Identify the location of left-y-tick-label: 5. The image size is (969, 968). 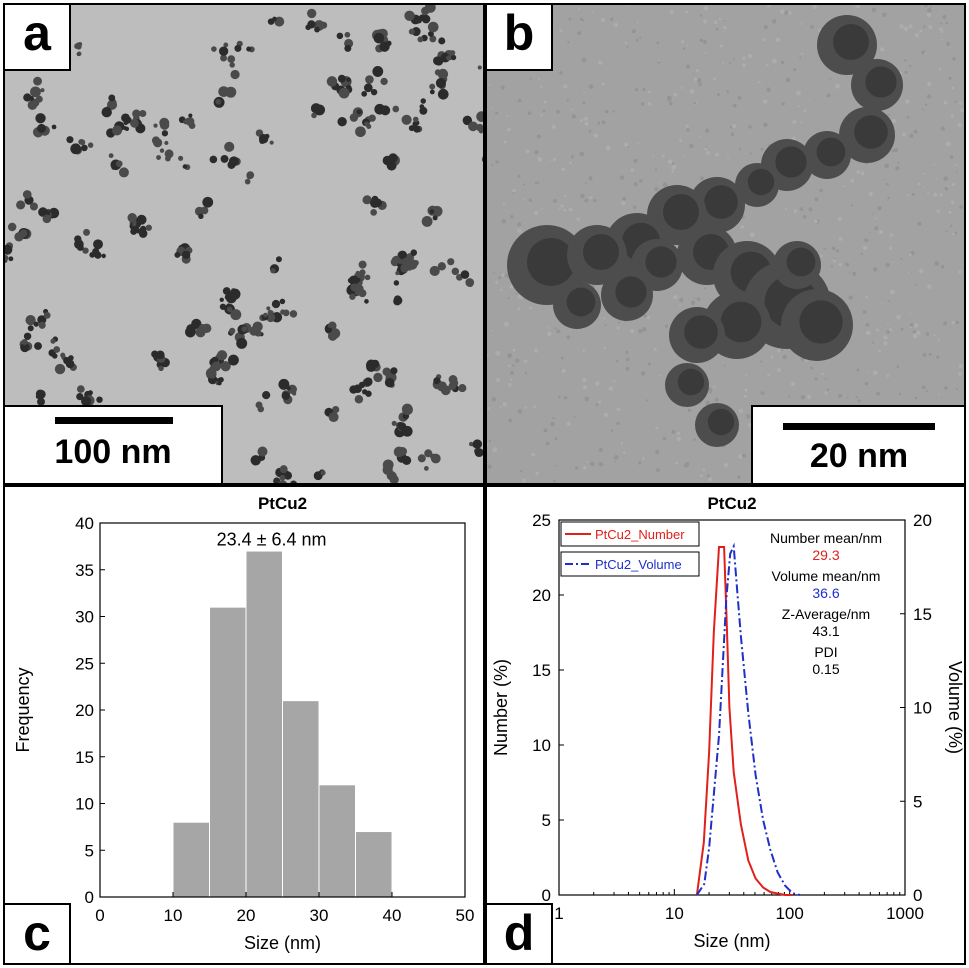
(546, 820).